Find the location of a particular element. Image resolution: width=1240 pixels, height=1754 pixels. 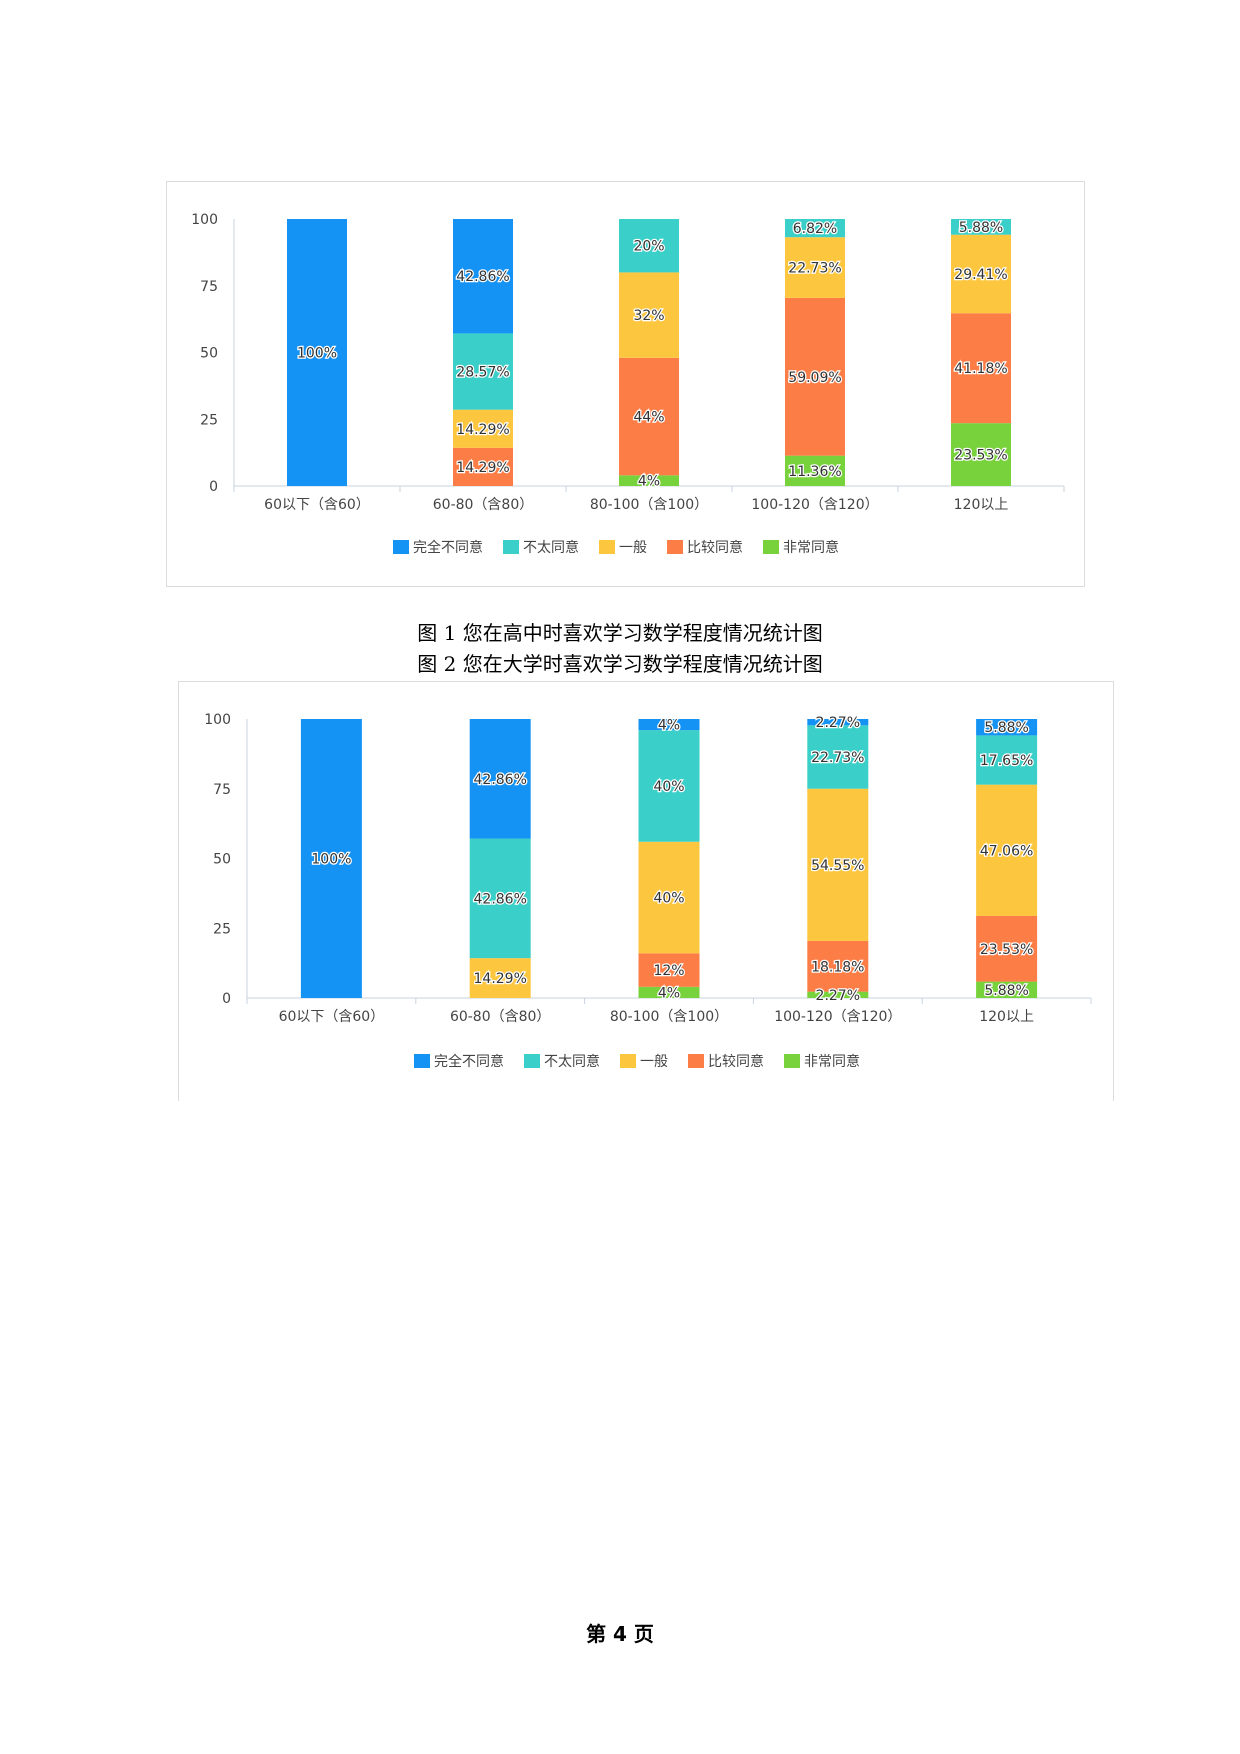

chart1-data-label: 23.53% is located at coordinates (980, 456).